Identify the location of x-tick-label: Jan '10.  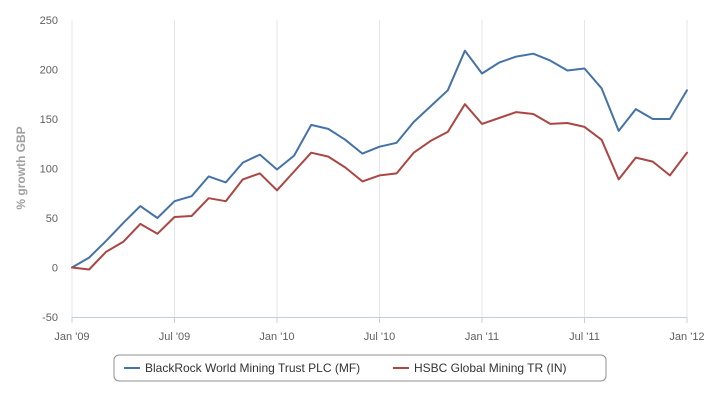
(276, 337).